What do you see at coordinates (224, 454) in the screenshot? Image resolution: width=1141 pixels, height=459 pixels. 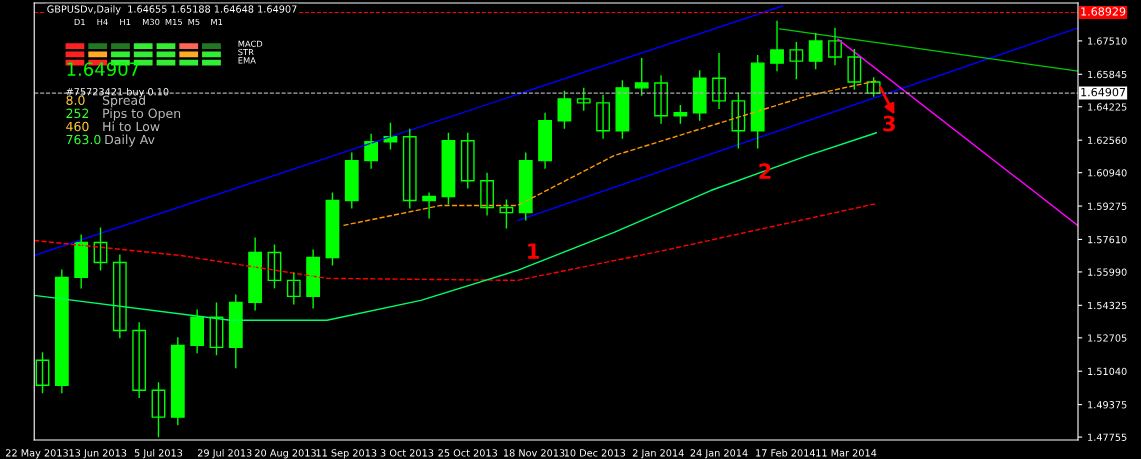 I see `x-tick-label: 29 Jul 2013` at bounding box center [224, 454].